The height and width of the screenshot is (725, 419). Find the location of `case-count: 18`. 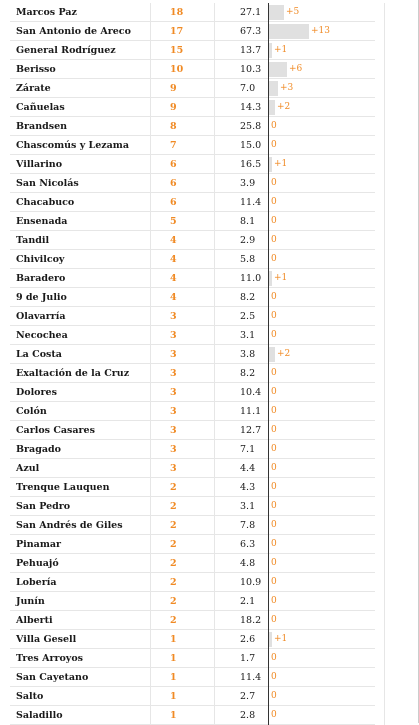

case-count: 18 is located at coordinates (177, 12).